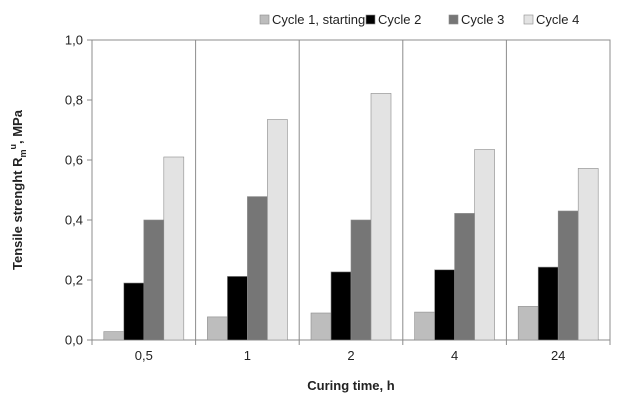 This screenshot has height=393, width=624. I want to click on y-axis-title: Tensile strenght Rmu, MPa, so click(18, 189).